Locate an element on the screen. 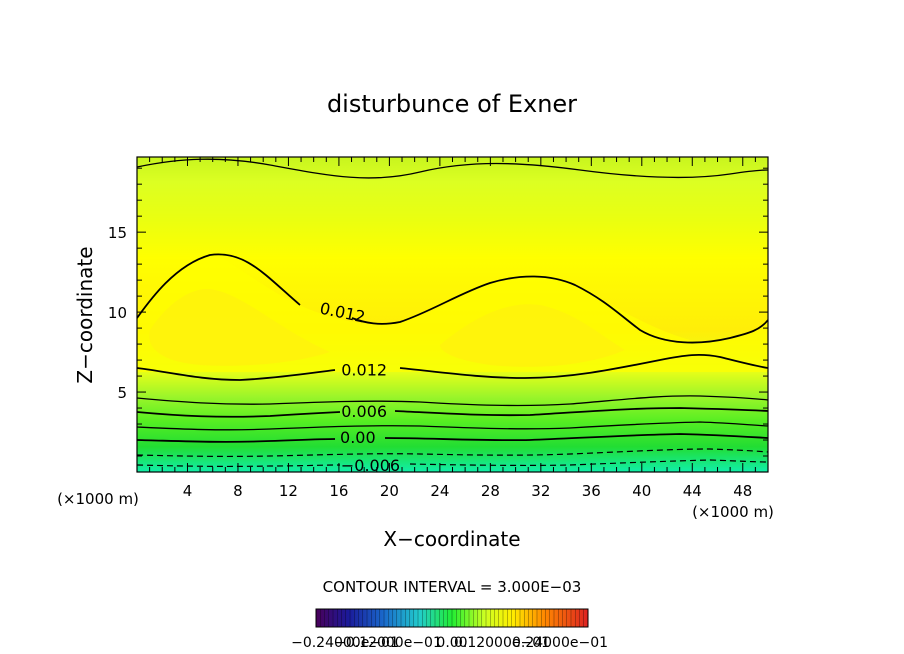  colorbar-label-zero: 0.00 is located at coordinates (451, 643).